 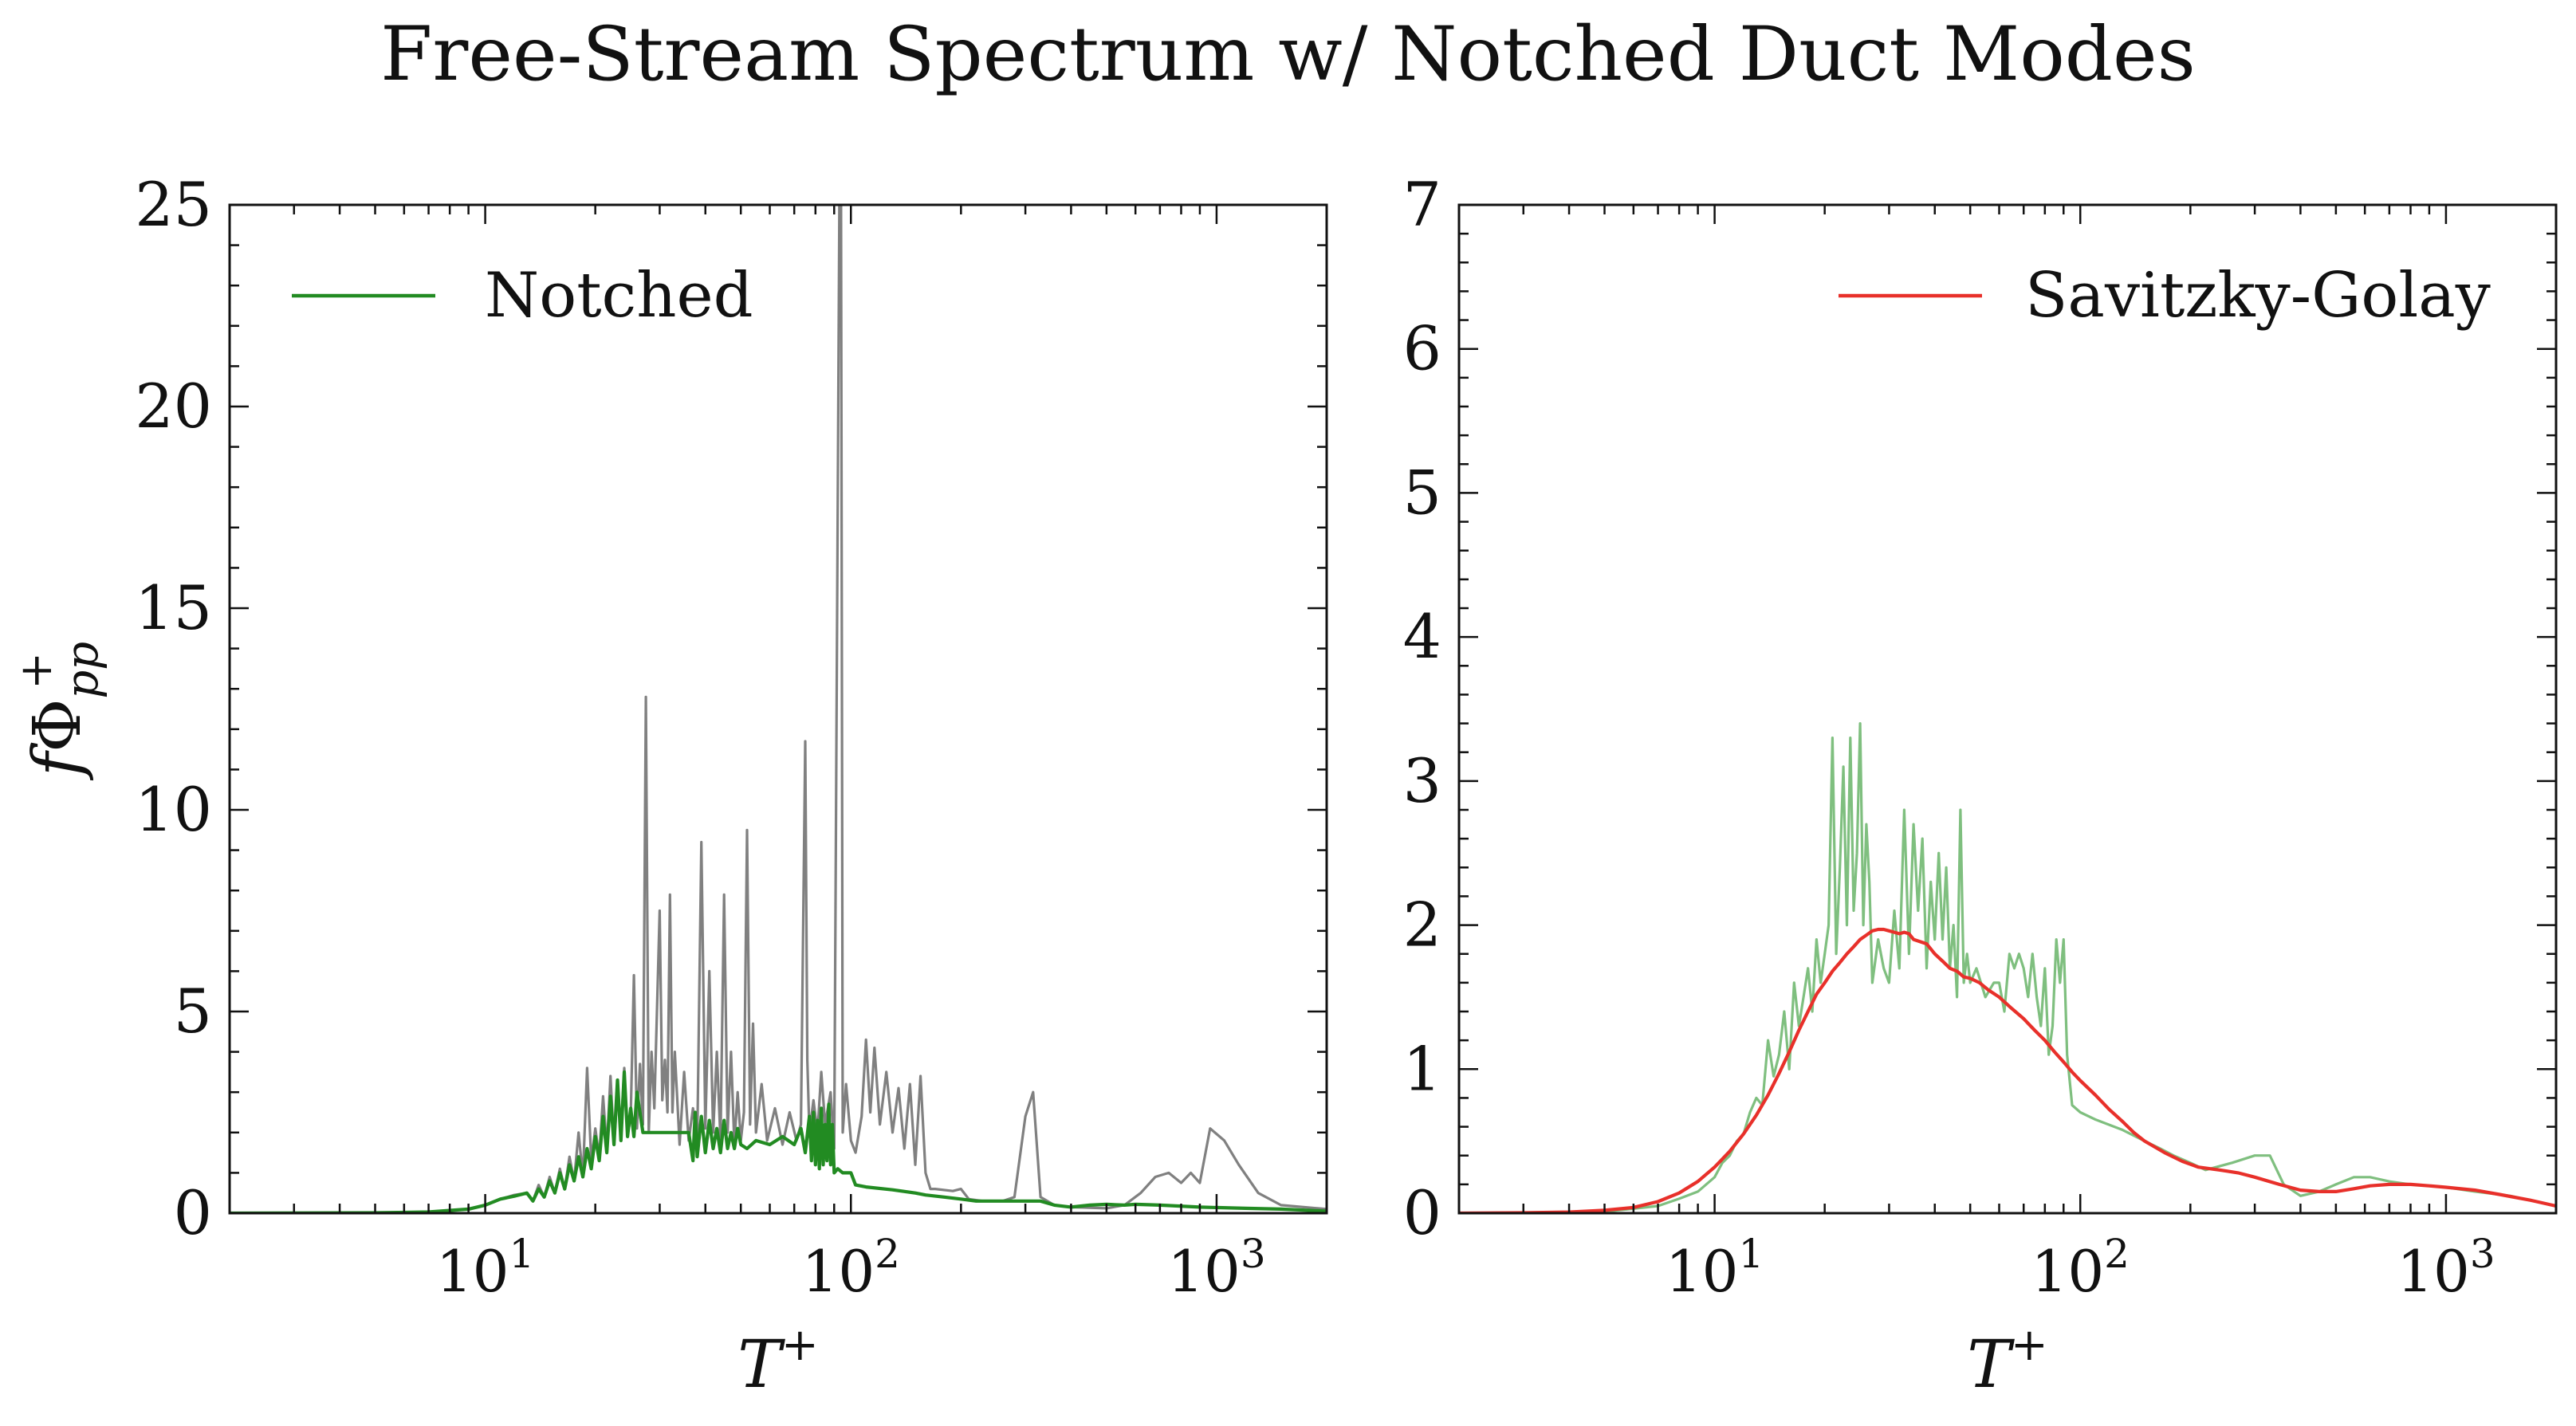 I want to click on y-tick-label: 1, so click(x=1422, y=1068).